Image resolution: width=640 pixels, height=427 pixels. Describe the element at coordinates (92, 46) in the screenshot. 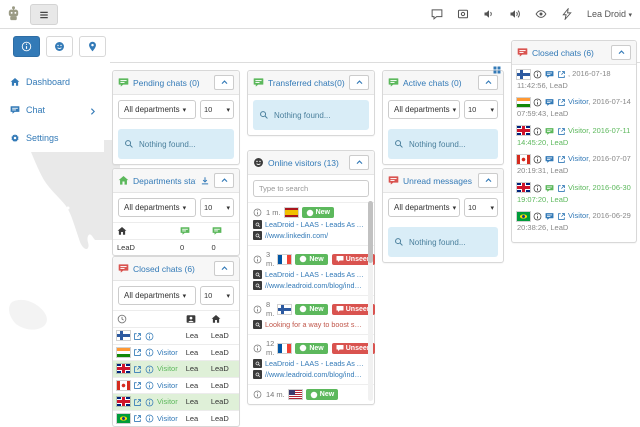

I see `tab-map` at that location.